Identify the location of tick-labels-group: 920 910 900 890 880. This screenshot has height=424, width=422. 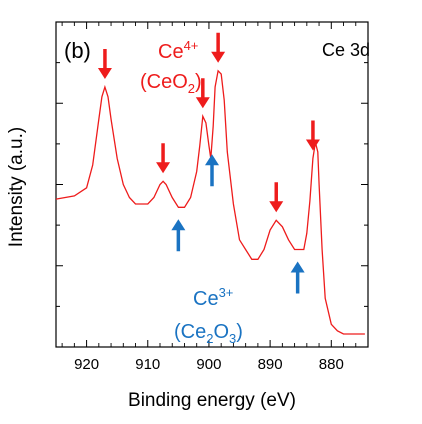
(209, 364).